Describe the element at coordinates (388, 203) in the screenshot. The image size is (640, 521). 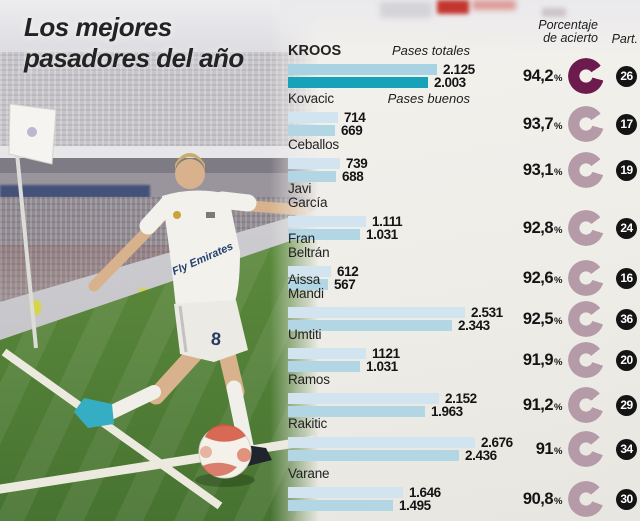
I see `player-name-line: García` at that location.